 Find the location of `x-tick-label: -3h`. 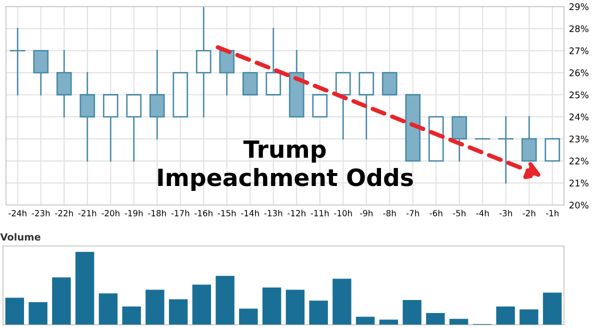

x-tick-label: -3h is located at coordinates (505, 213).